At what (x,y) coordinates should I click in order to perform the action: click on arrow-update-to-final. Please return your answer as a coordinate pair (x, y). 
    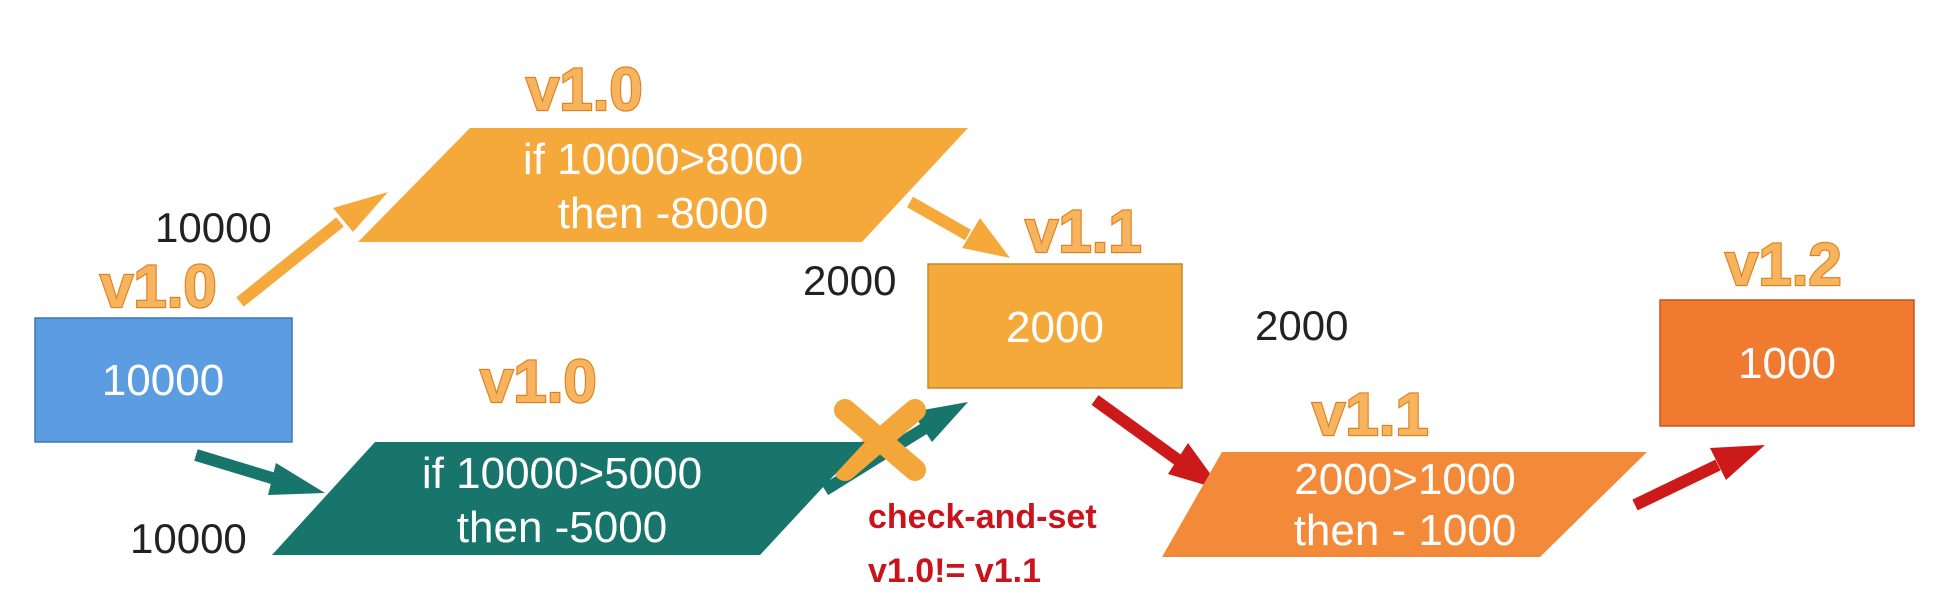
    Looking at the image, I should click on (1698, 478).